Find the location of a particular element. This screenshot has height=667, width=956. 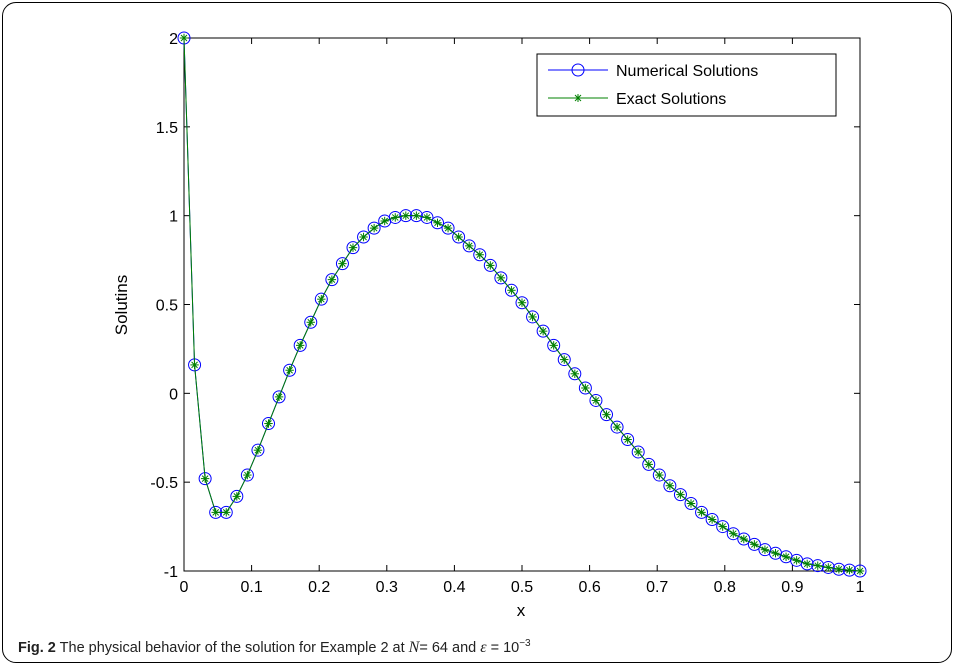

y-tick-label: -0.5 is located at coordinates (164, 483).